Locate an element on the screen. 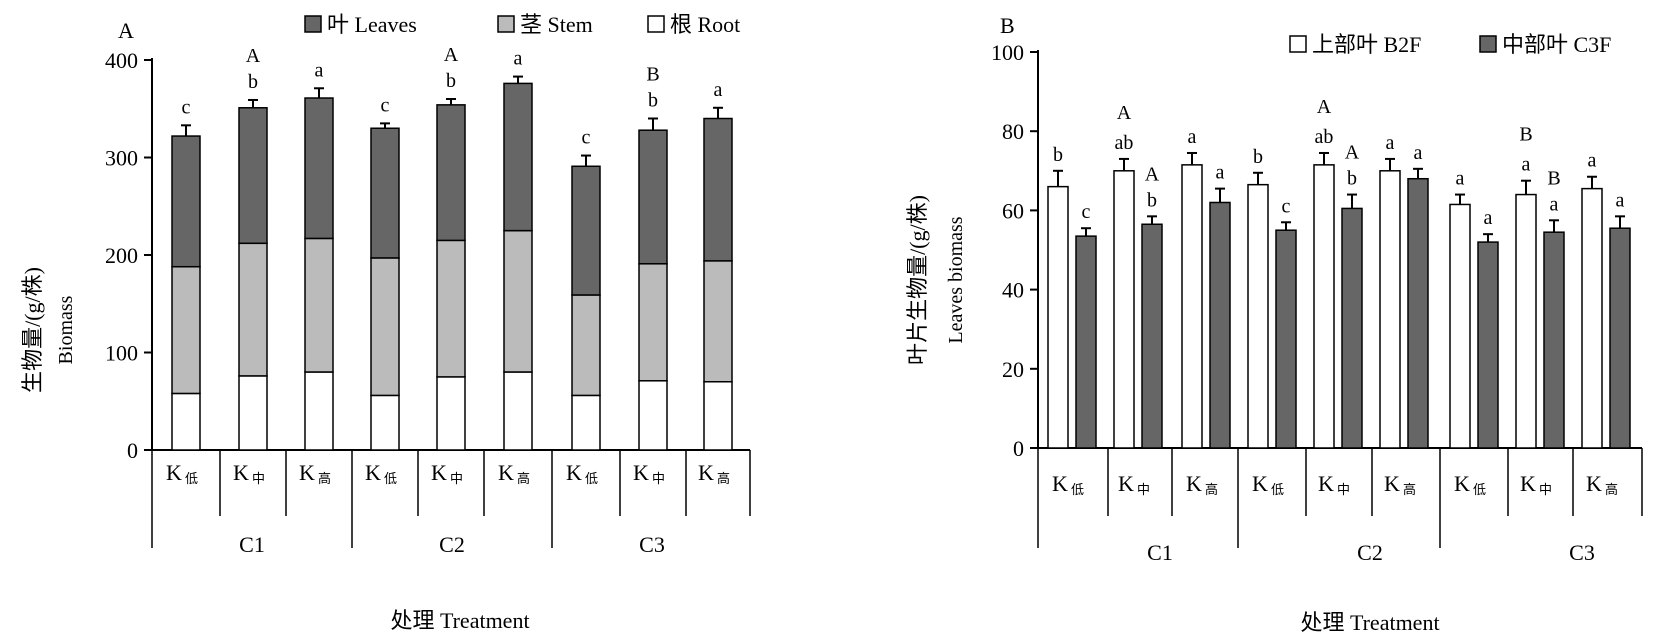  panel-a-ytick-label: 400 is located at coordinates (121, 60).